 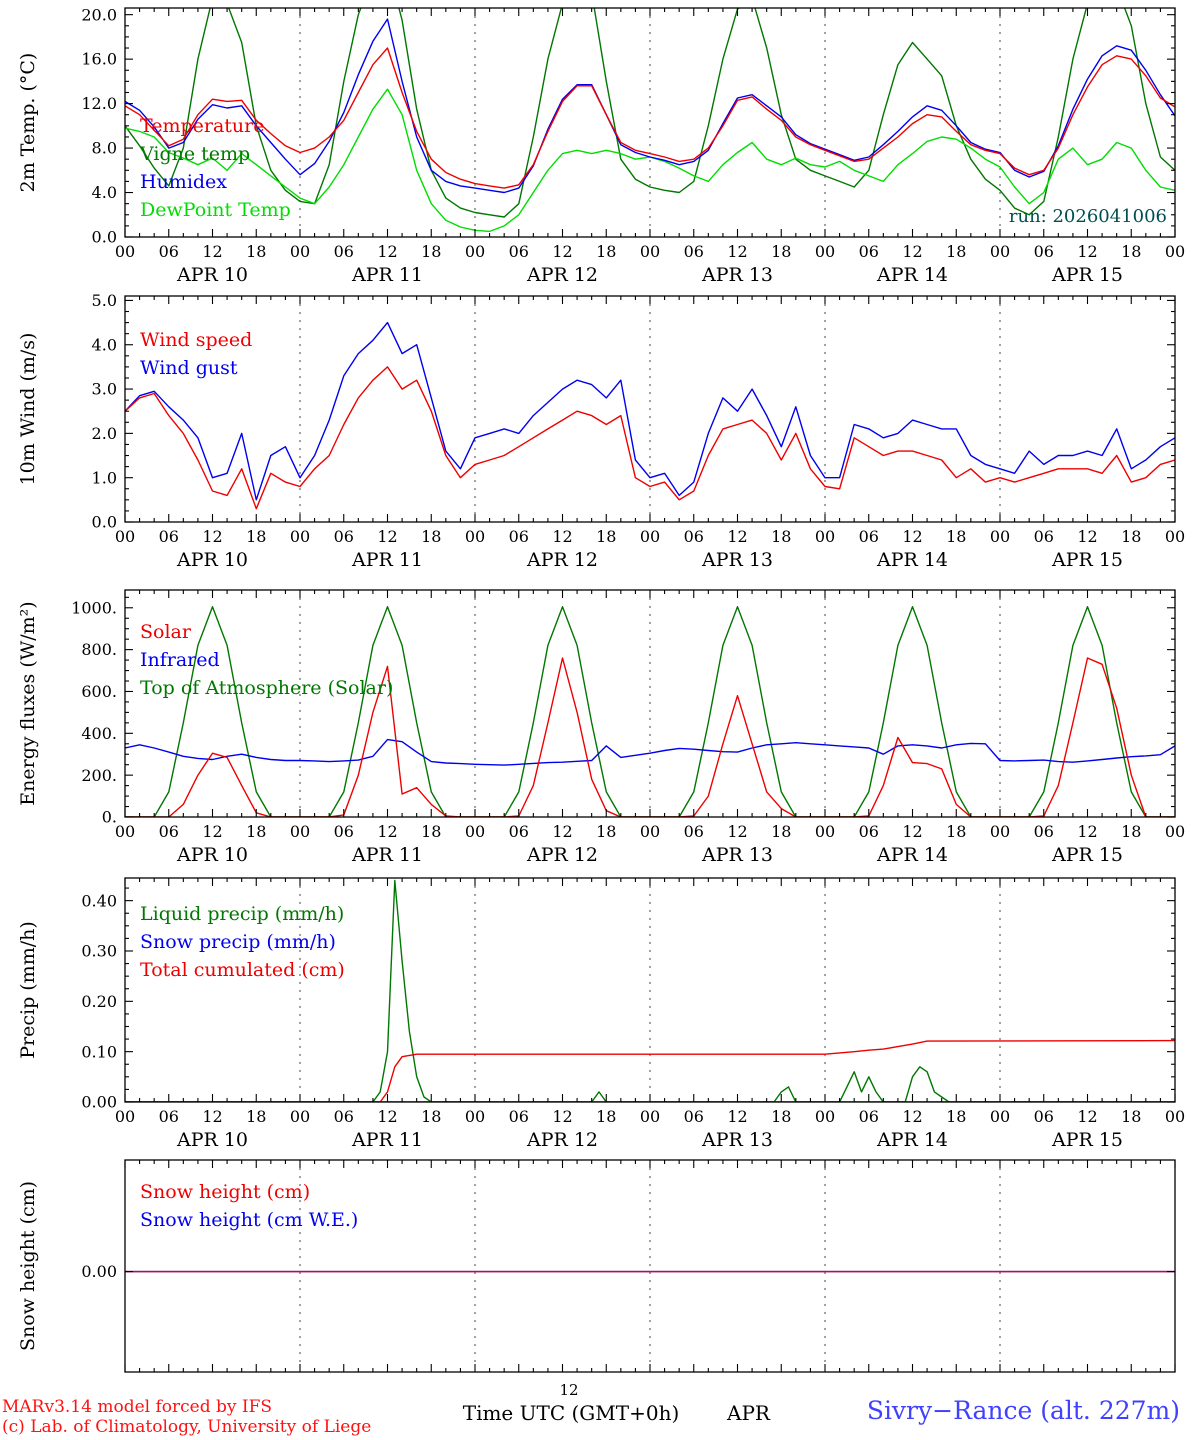 I want to click on temp-series-temperature-line, so click(x=650, y=118).